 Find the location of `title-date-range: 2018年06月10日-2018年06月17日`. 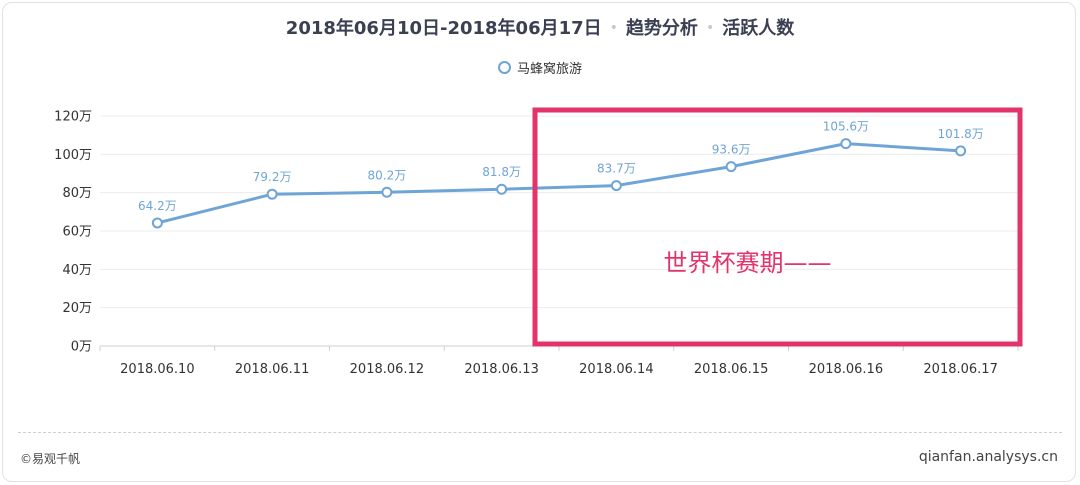

title-date-range: 2018年06月10日-2018年06月17日 is located at coordinates (443, 28).